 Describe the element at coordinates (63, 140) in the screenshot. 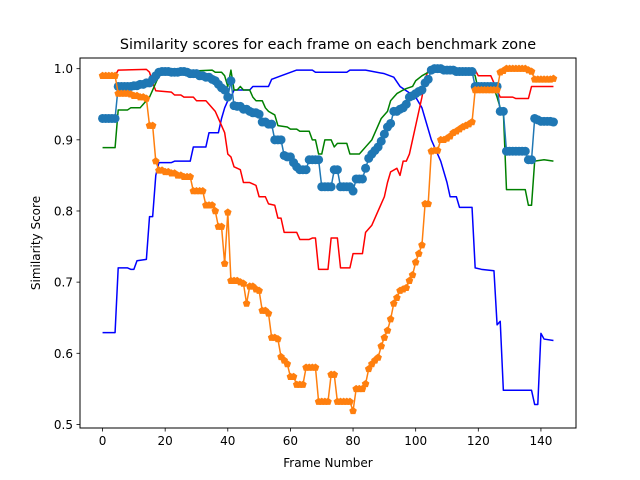

I see `y-tick-label-4: 0.9` at that location.